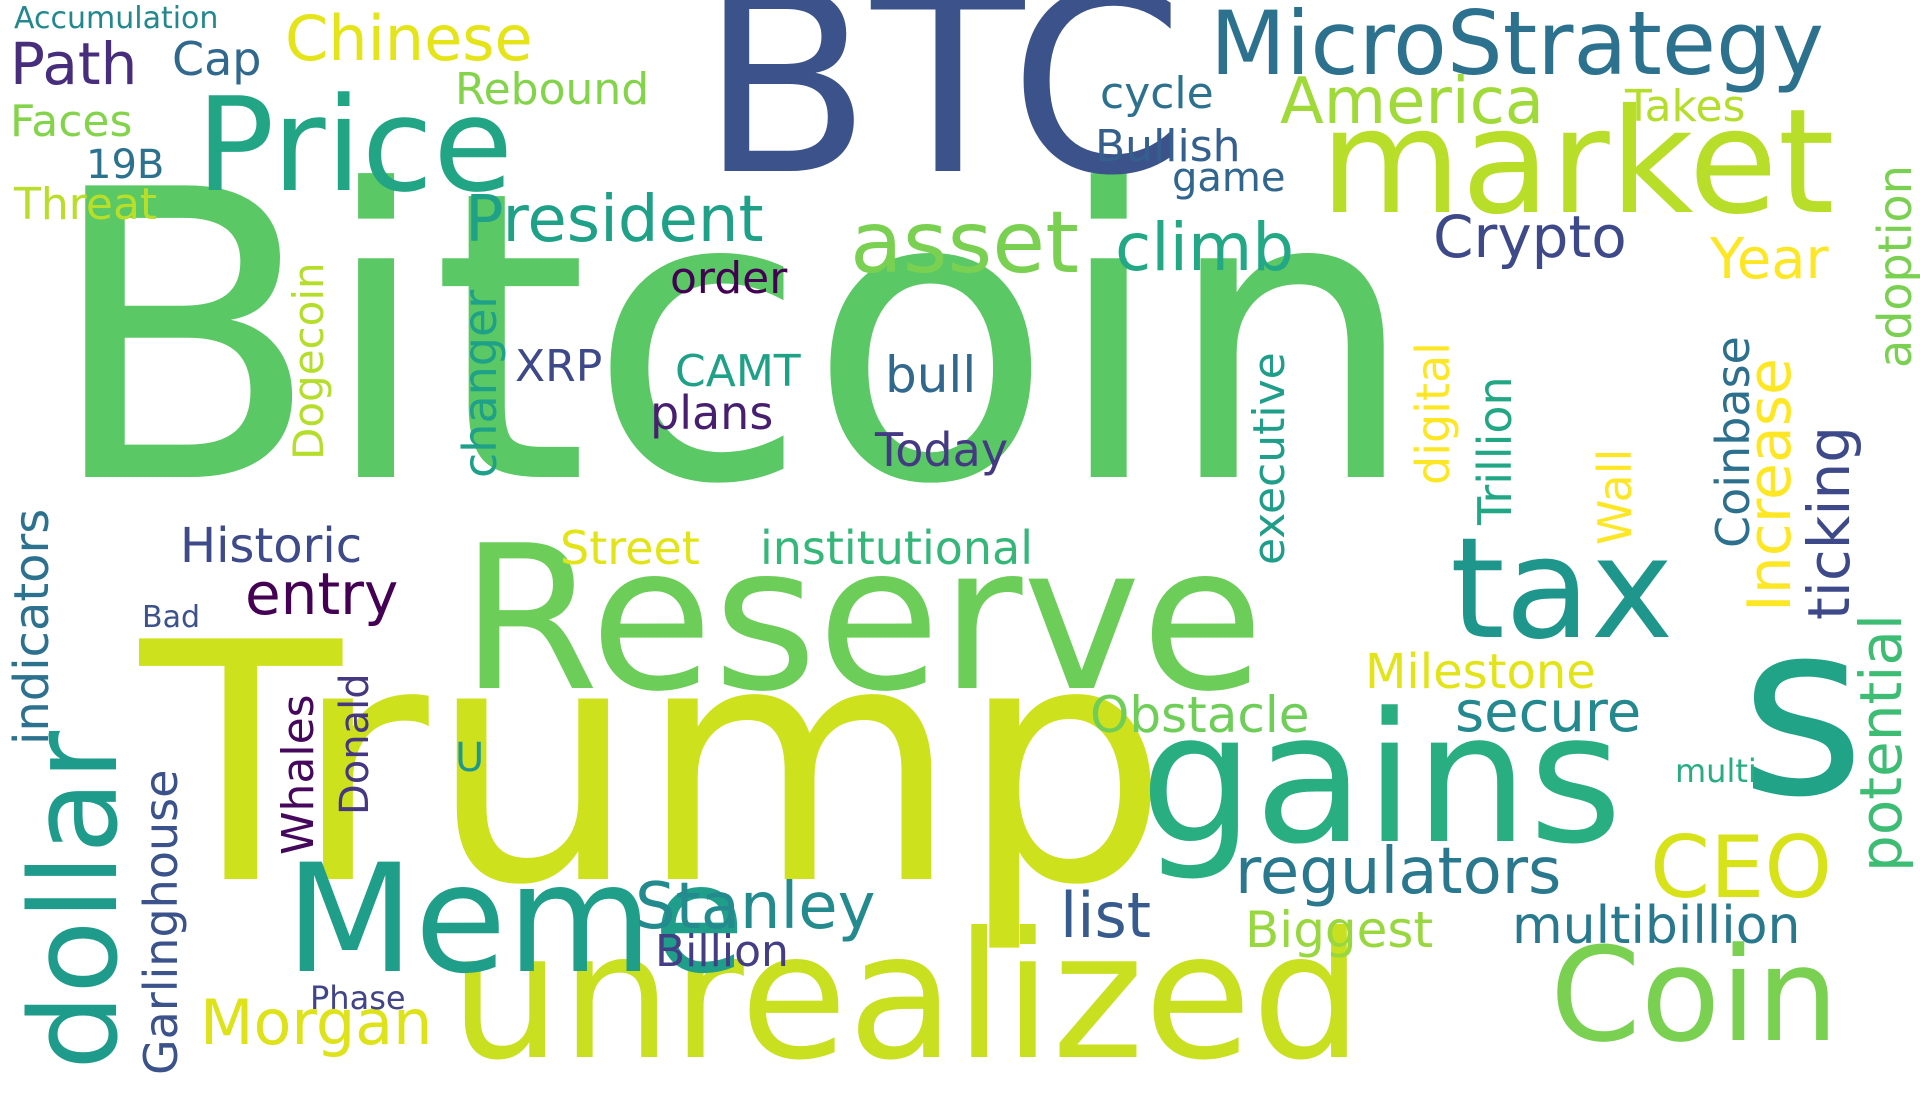 This screenshot has width=1920, height=1099. Describe the element at coordinates (75, 900) in the screenshot. I see `word-dollar: dollar` at that location.